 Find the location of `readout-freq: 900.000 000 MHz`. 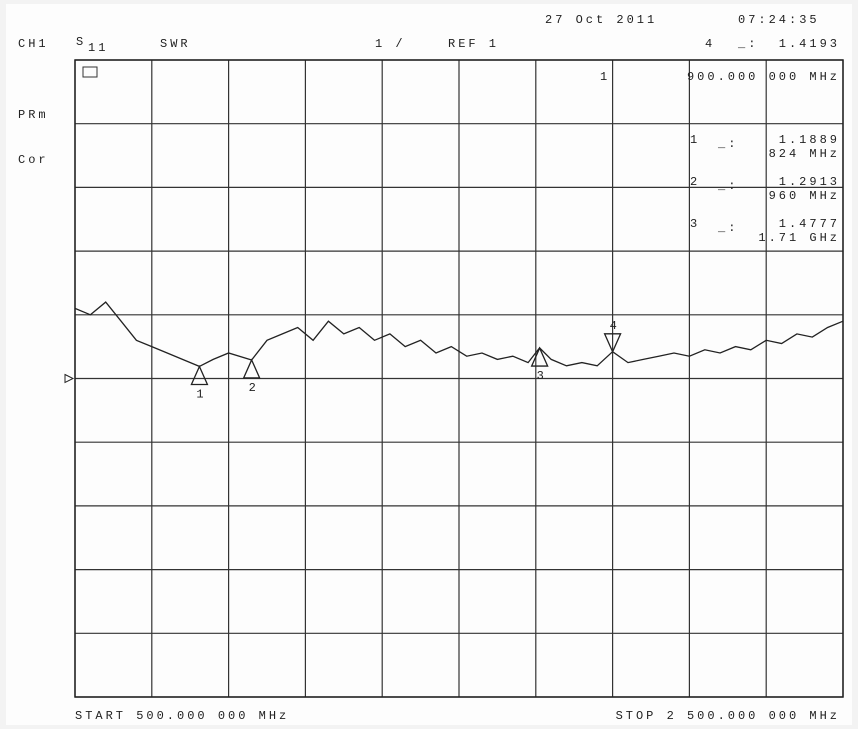

readout-freq: 900.000 000 MHz is located at coordinates (763, 77).